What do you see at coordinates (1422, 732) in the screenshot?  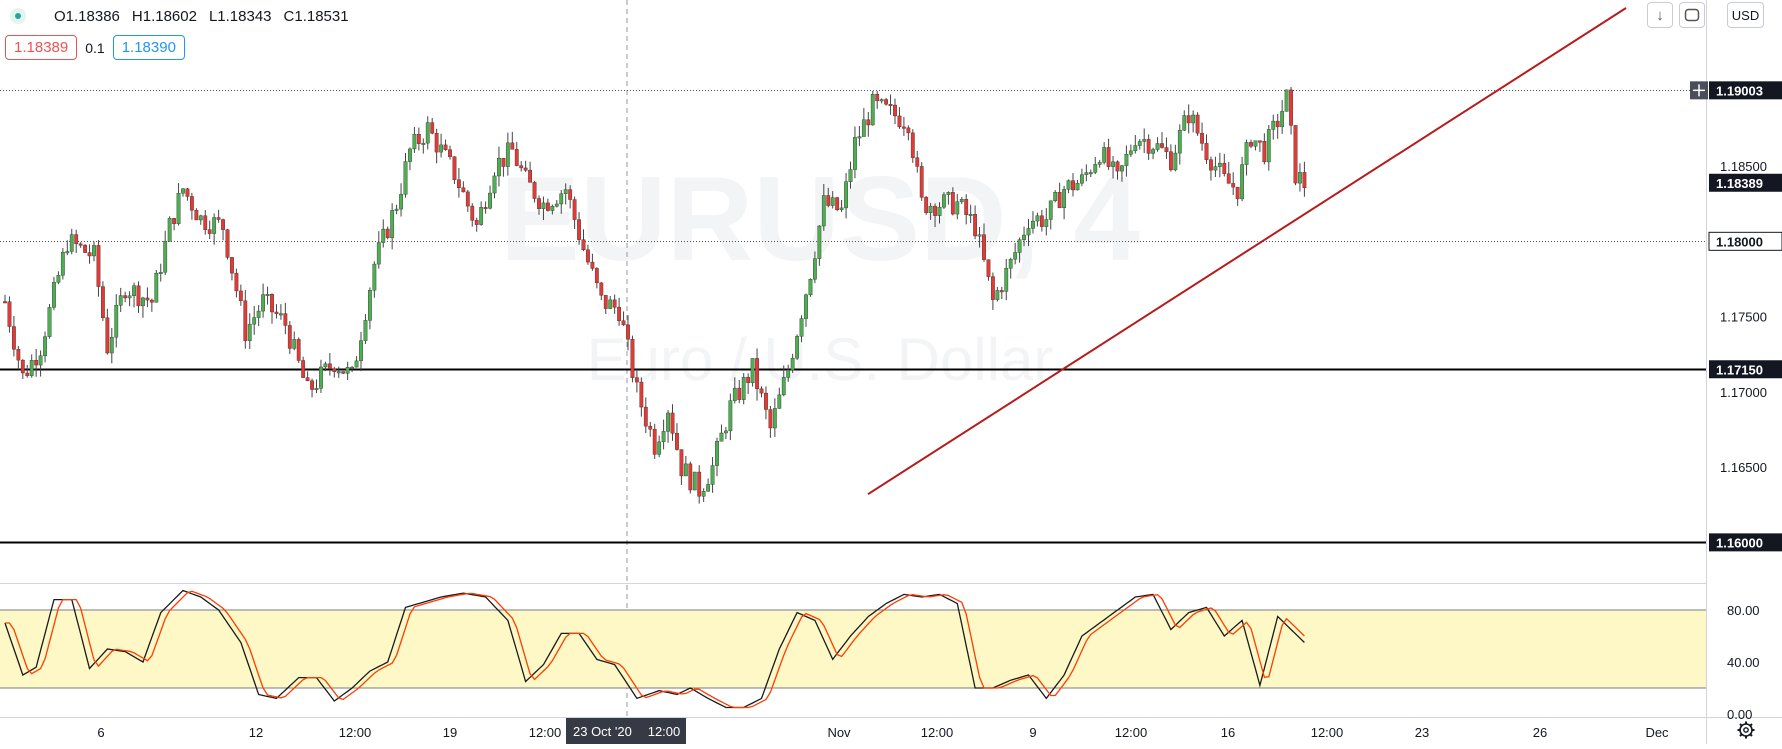 I see `time-tick-label: 23` at bounding box center [1422, 732].